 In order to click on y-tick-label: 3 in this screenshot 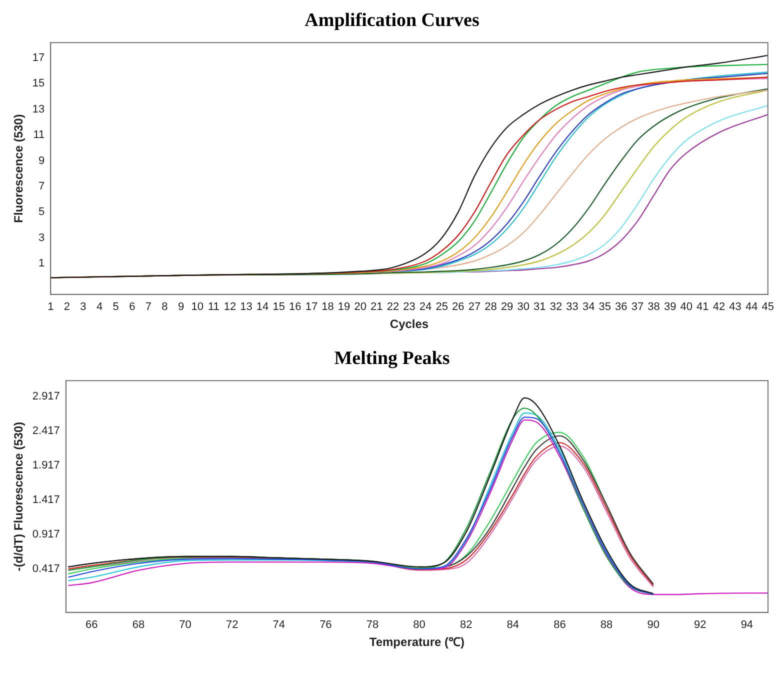, I will do `click(41, 238)`.